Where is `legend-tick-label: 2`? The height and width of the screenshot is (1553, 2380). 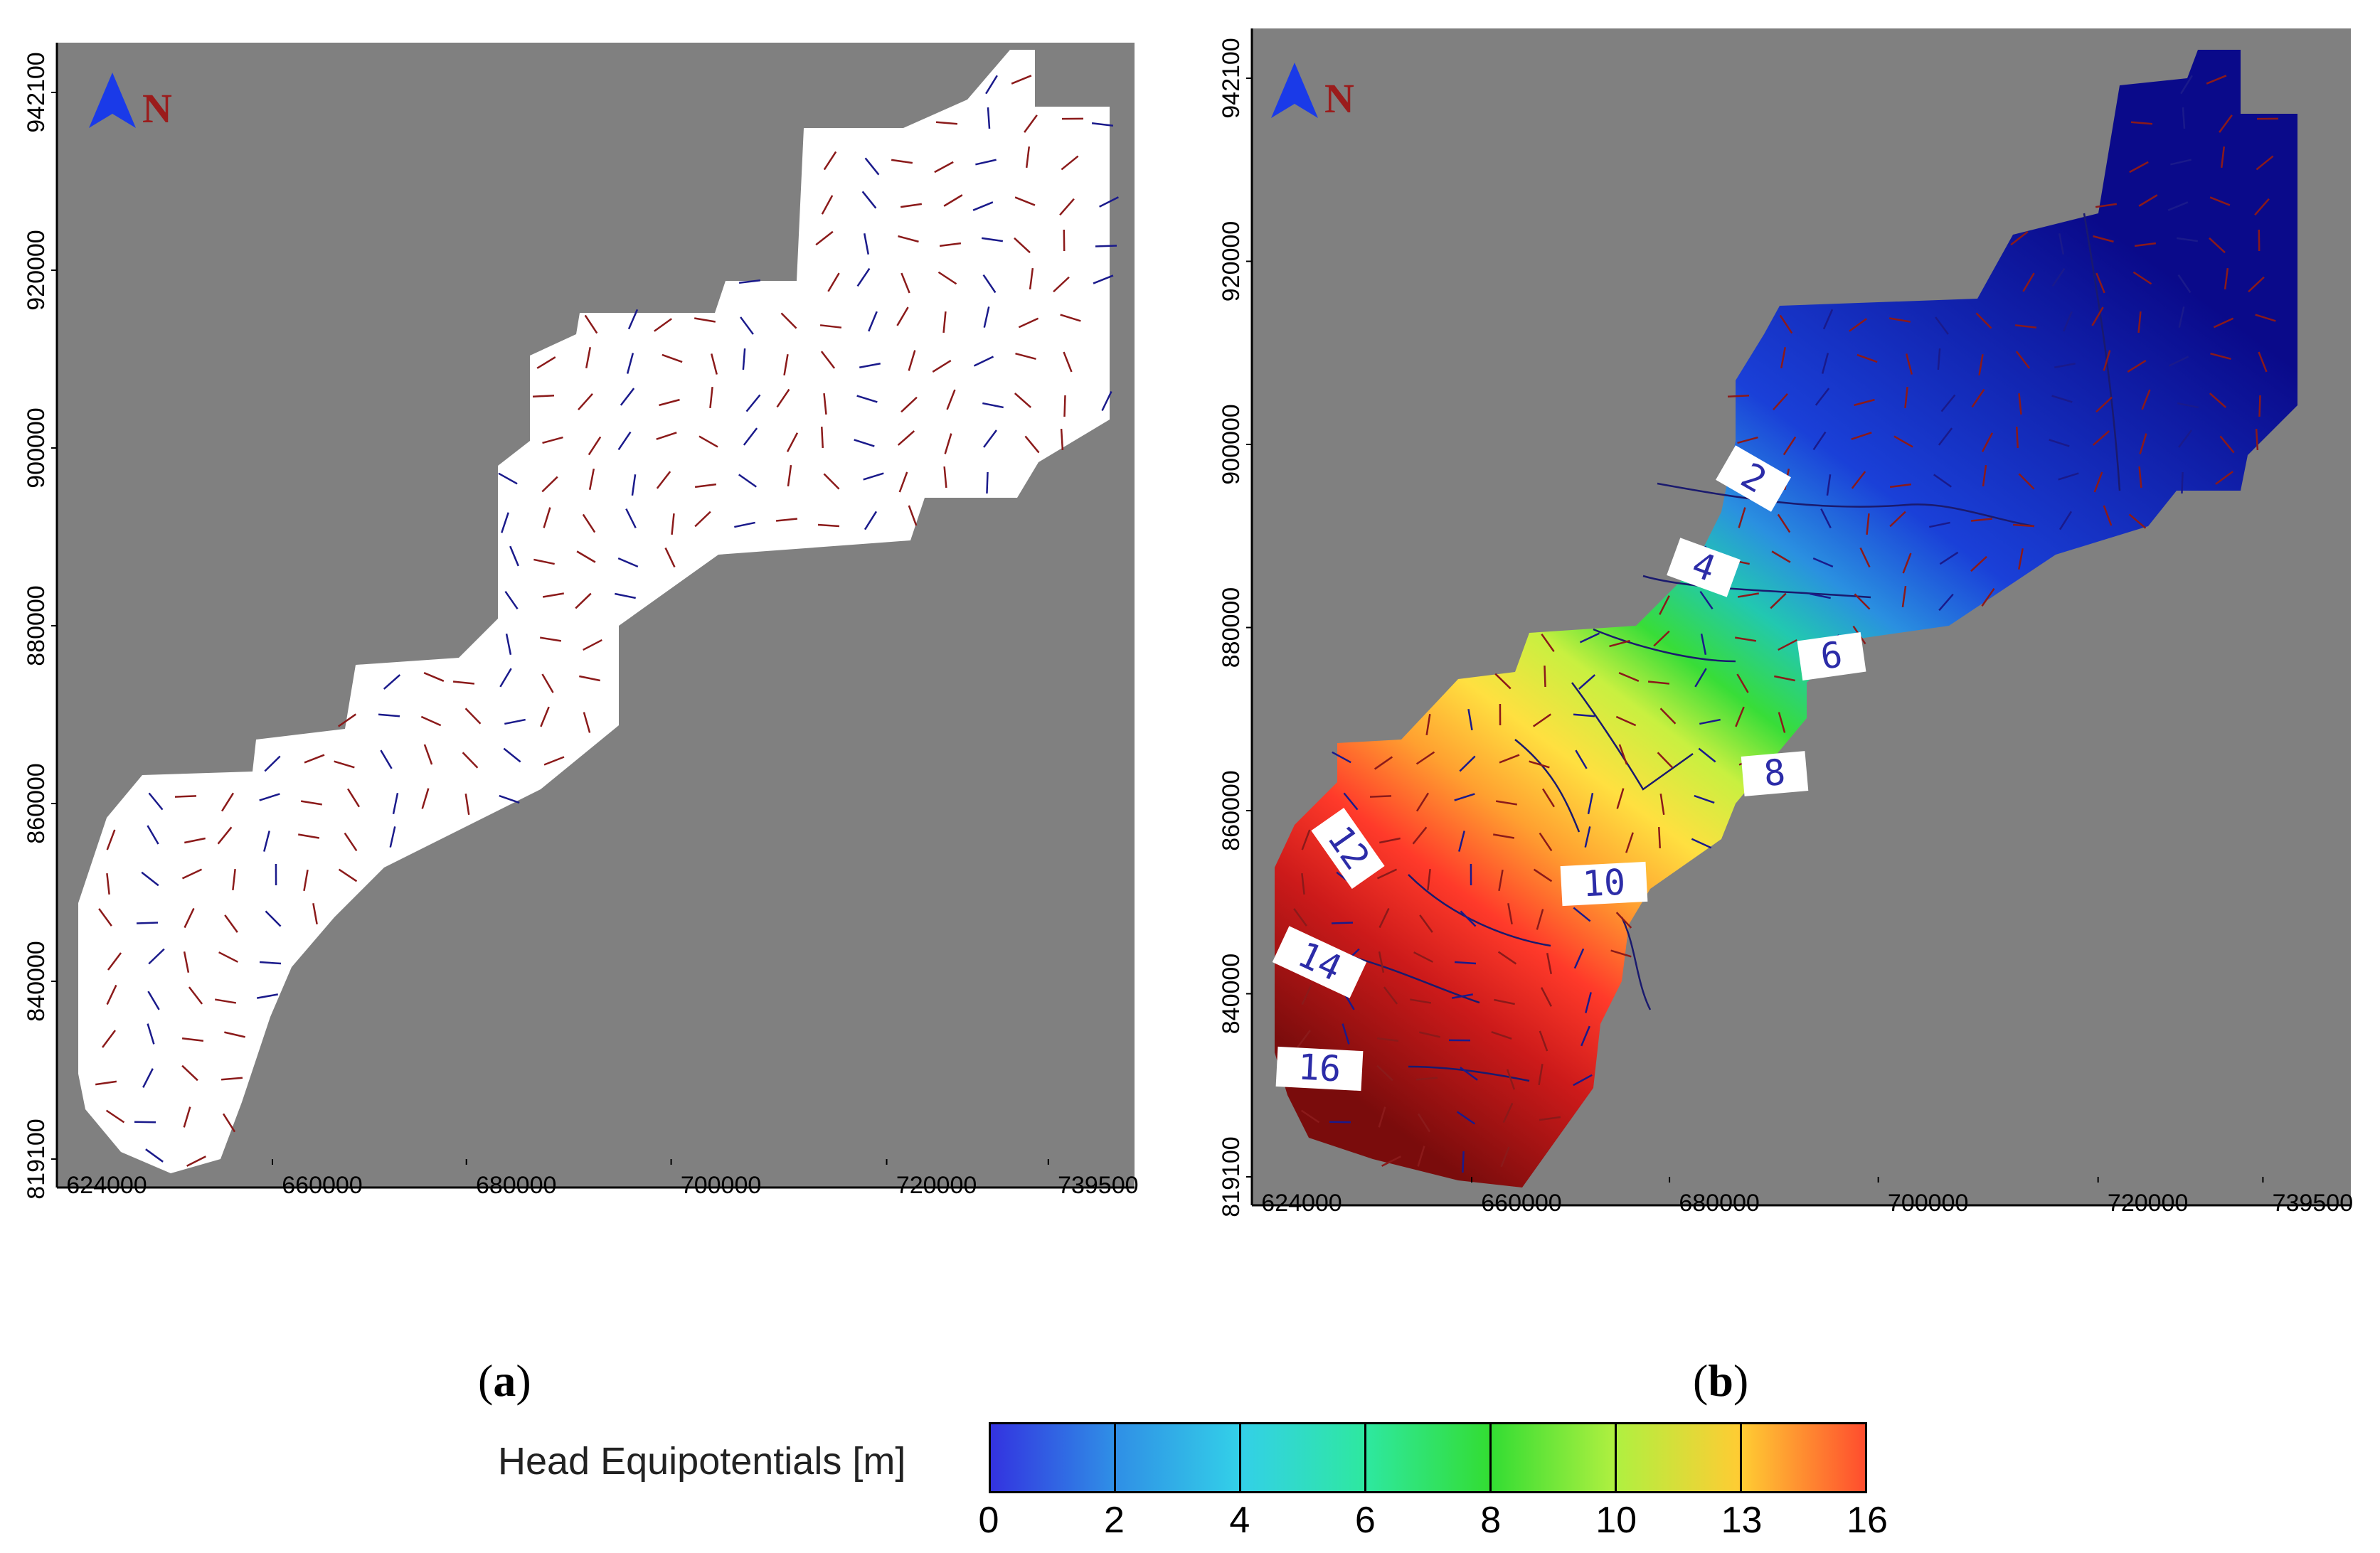
legend-tick-label: 2 is located at coordinates (1114, 1520).